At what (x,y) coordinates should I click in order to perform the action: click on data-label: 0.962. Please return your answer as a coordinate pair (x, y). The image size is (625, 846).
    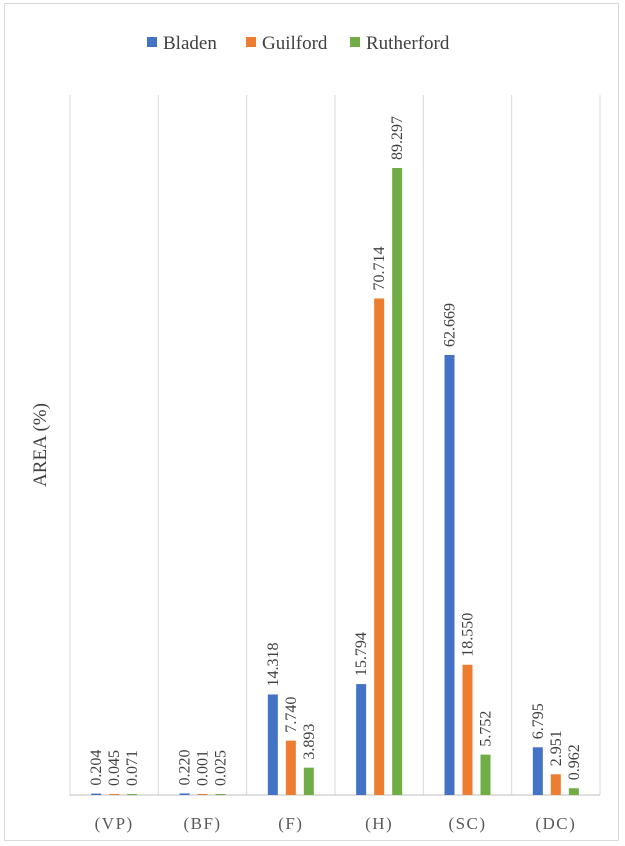
    Looking at the image, I should click on (574, 762).